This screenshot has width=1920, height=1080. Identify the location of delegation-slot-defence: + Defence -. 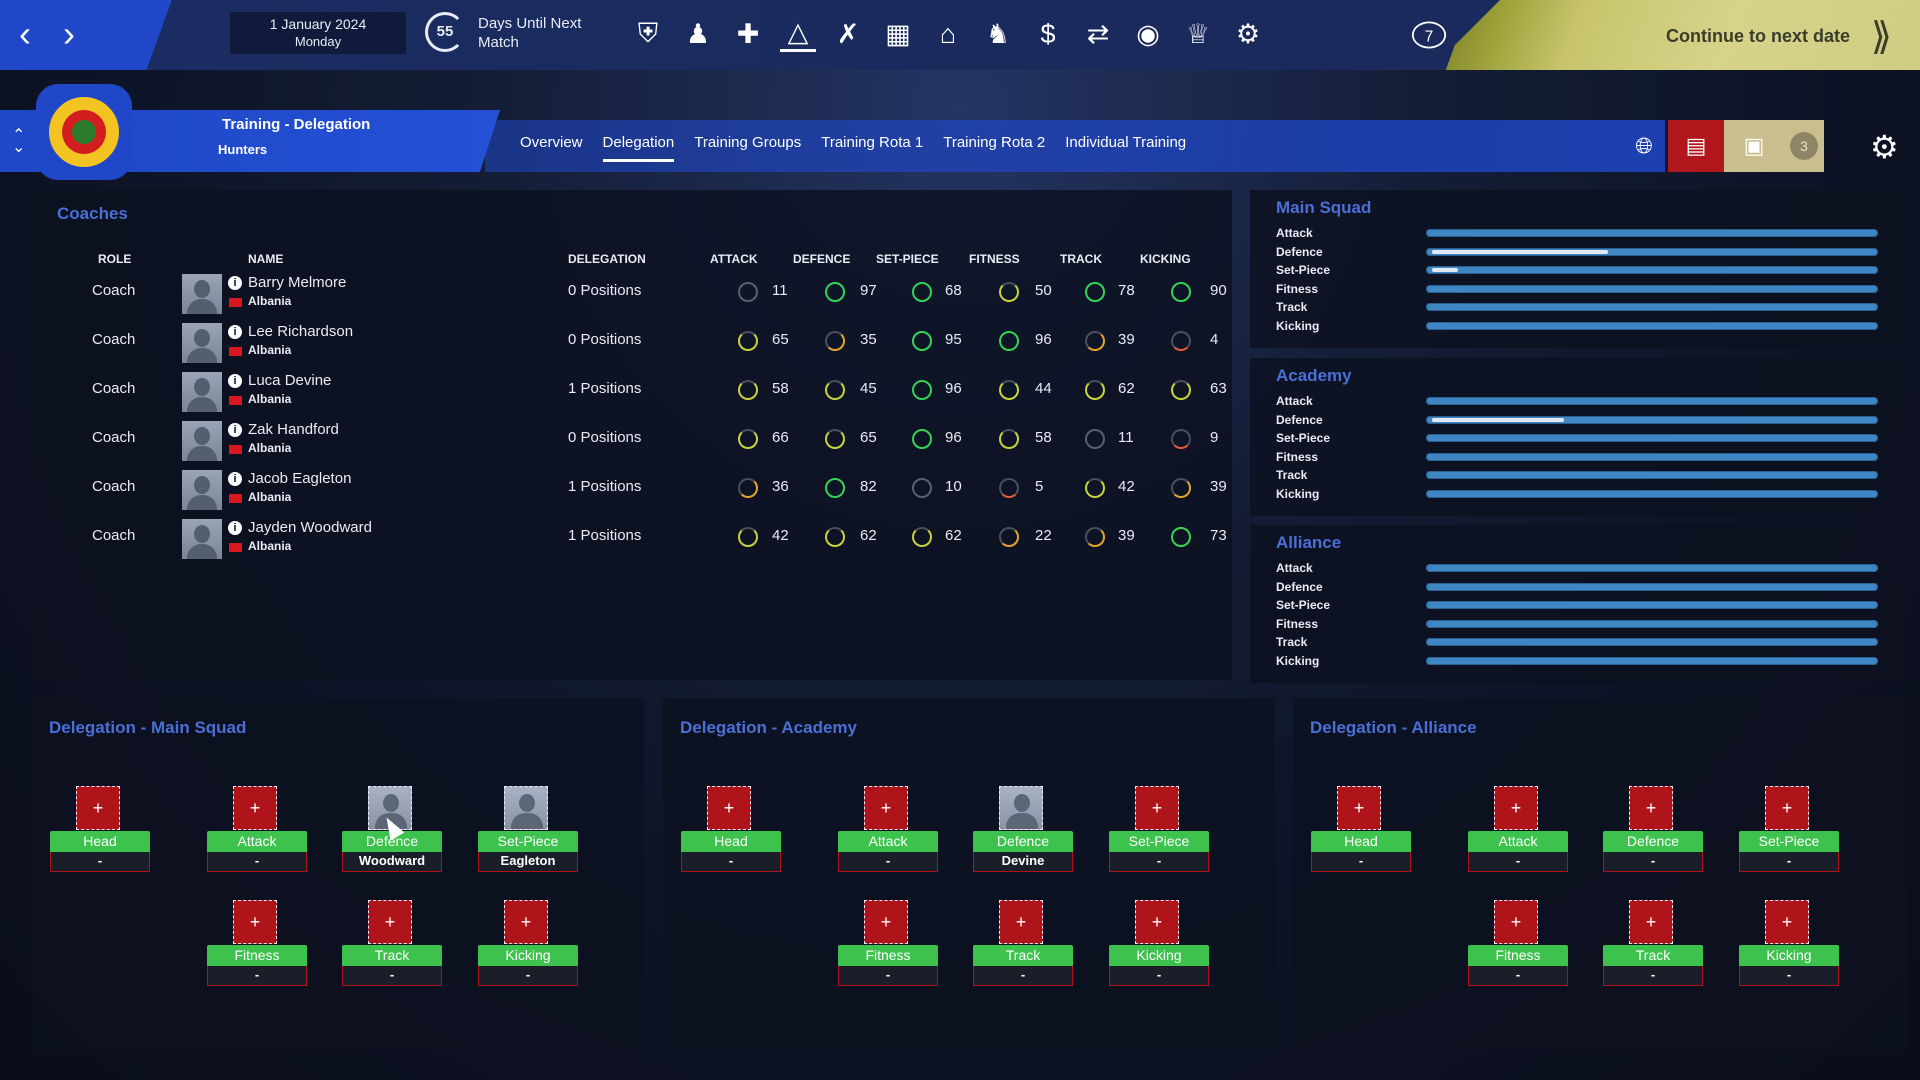
(1653, 836).